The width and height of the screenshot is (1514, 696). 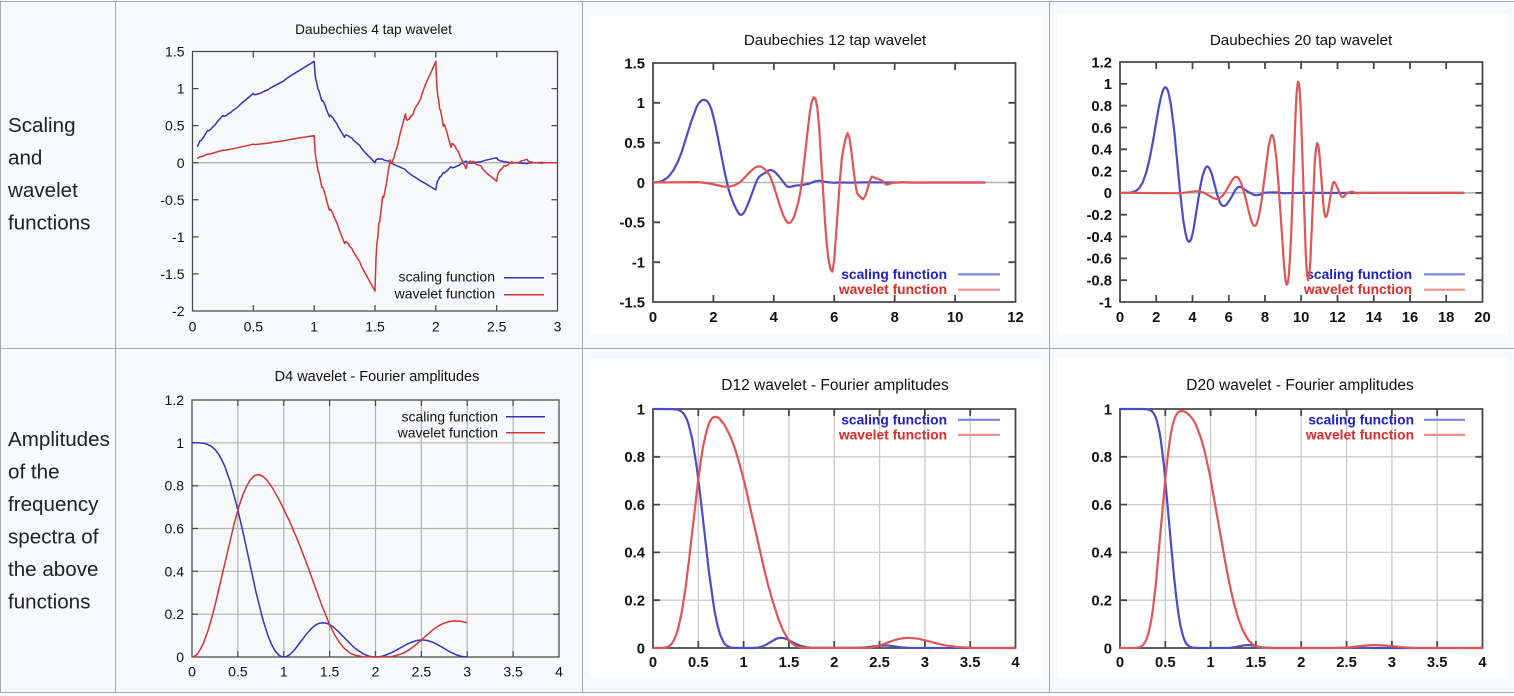 What do you see at coordinates (1446, 318) in the screenshot?
I see `svg-text: 18` at bounding box center [1446, 318].